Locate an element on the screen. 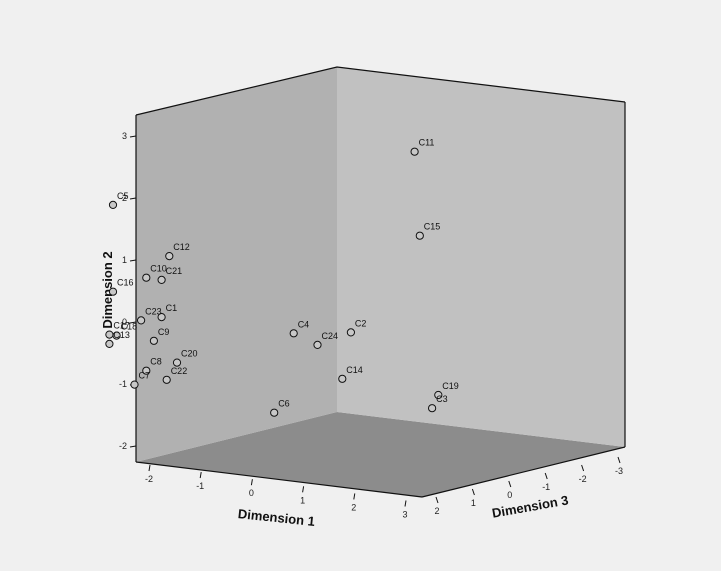 This screenshot has height=571, width=721. y-tick-label: -1 is located at coordinates (123, 384).